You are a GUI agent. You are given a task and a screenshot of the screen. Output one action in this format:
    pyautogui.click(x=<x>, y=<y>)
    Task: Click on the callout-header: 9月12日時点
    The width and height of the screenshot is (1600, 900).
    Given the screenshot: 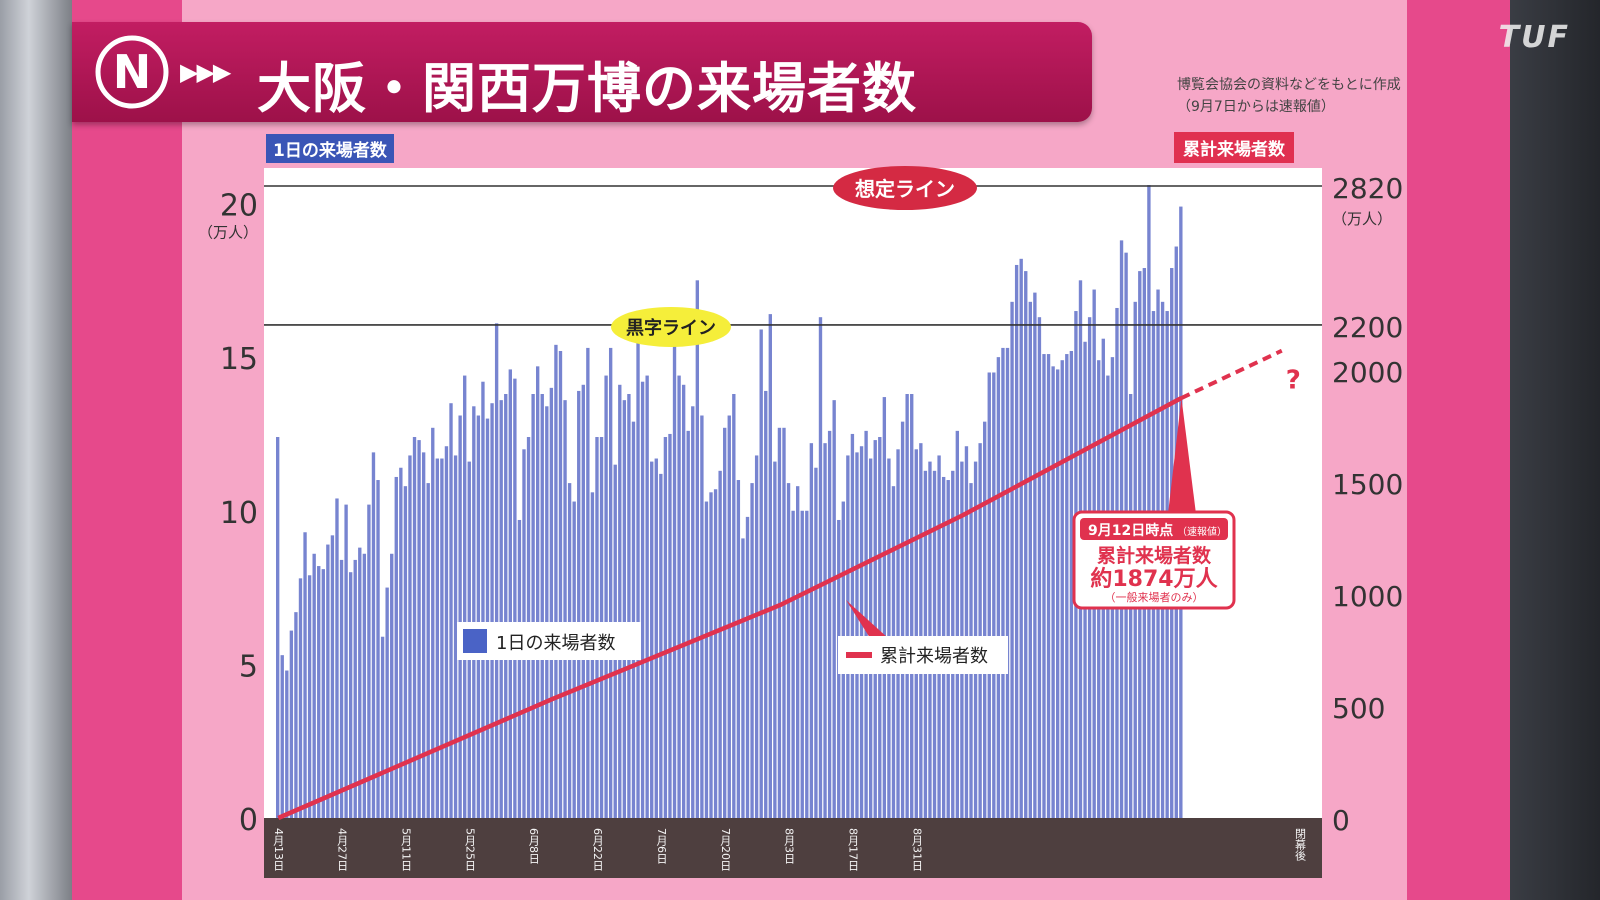 What is the action you would take?
    pyautogui.click(x=1130, y=530)
    